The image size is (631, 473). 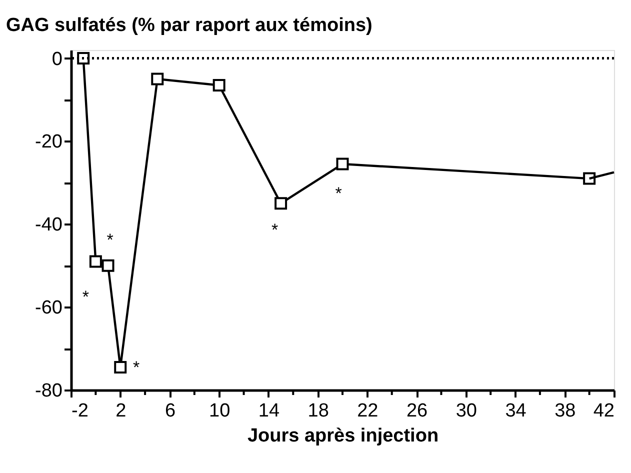 What do you see at coordinates (466, 411) in the screenshot?
I see `x-tick-label: 30` at bounding box center [466, 411].